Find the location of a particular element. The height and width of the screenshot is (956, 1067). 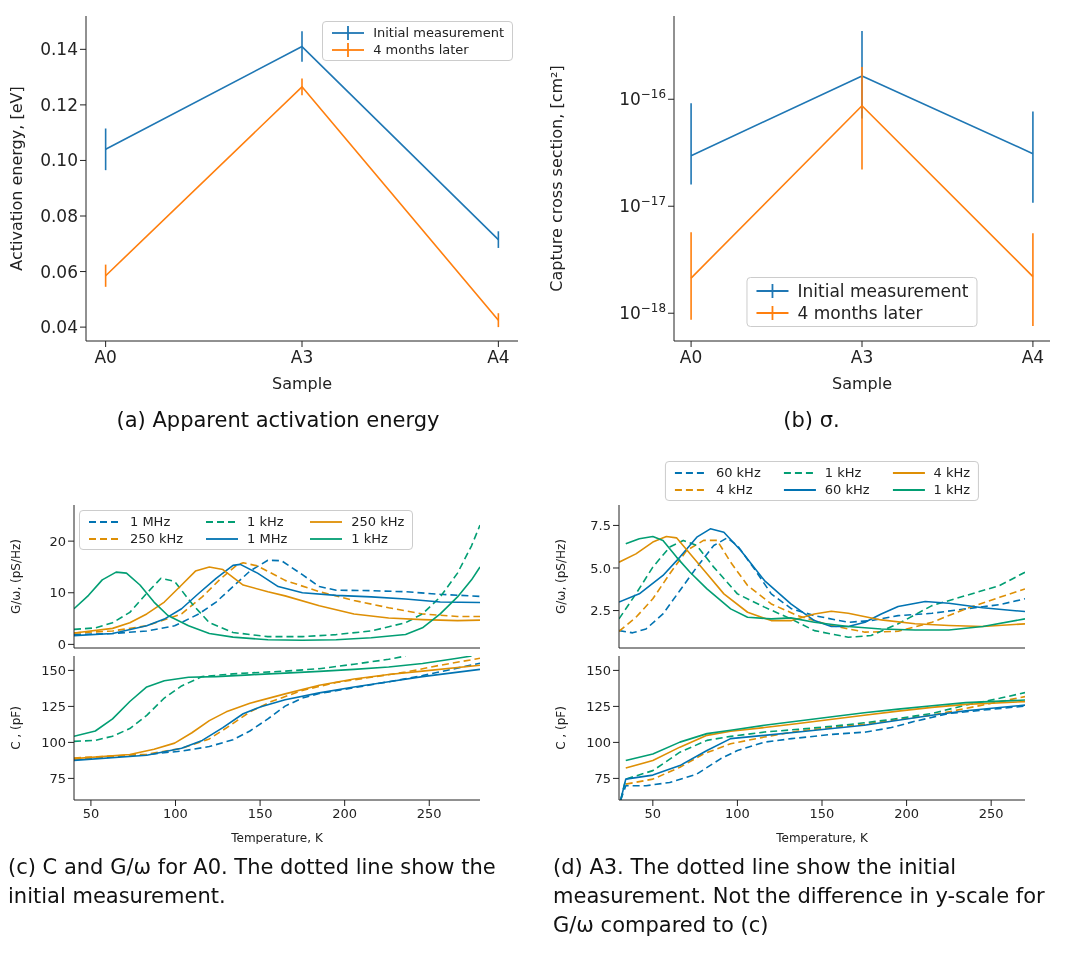

y-tick-label: 10$^{−18}$ is located at coordinates (642, 312).